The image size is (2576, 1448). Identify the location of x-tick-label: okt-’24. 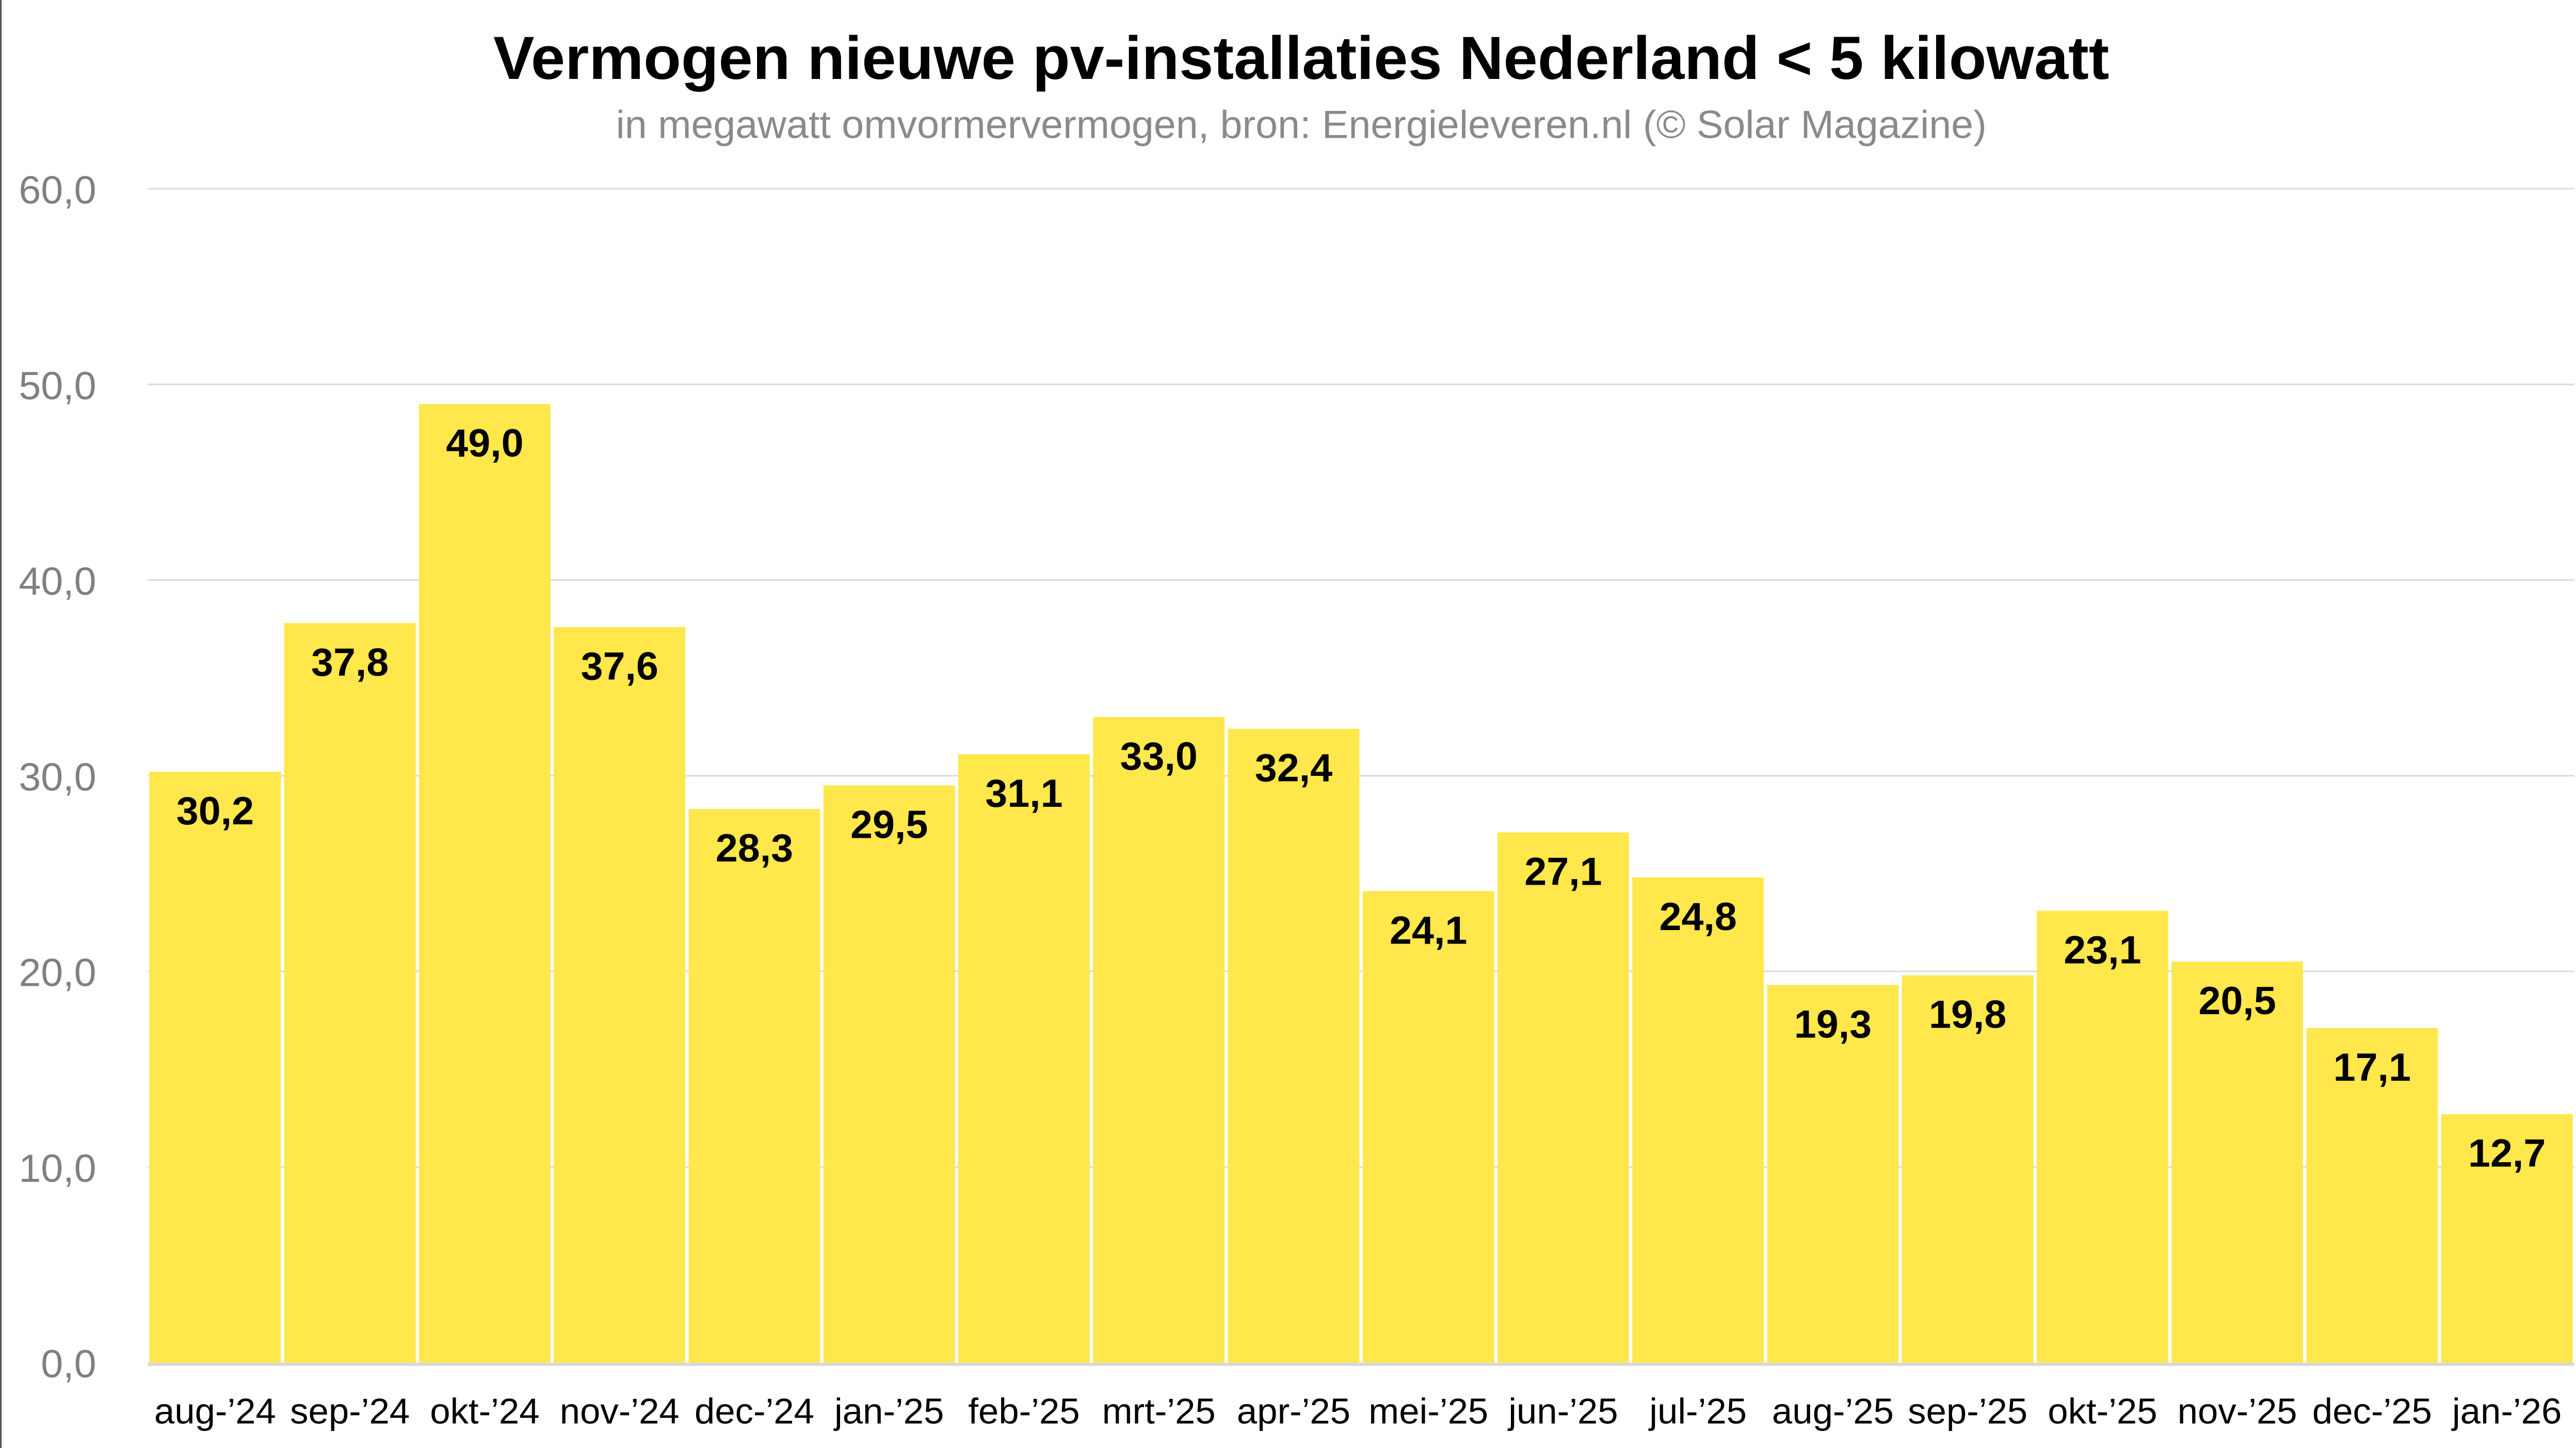
(485, 1411).